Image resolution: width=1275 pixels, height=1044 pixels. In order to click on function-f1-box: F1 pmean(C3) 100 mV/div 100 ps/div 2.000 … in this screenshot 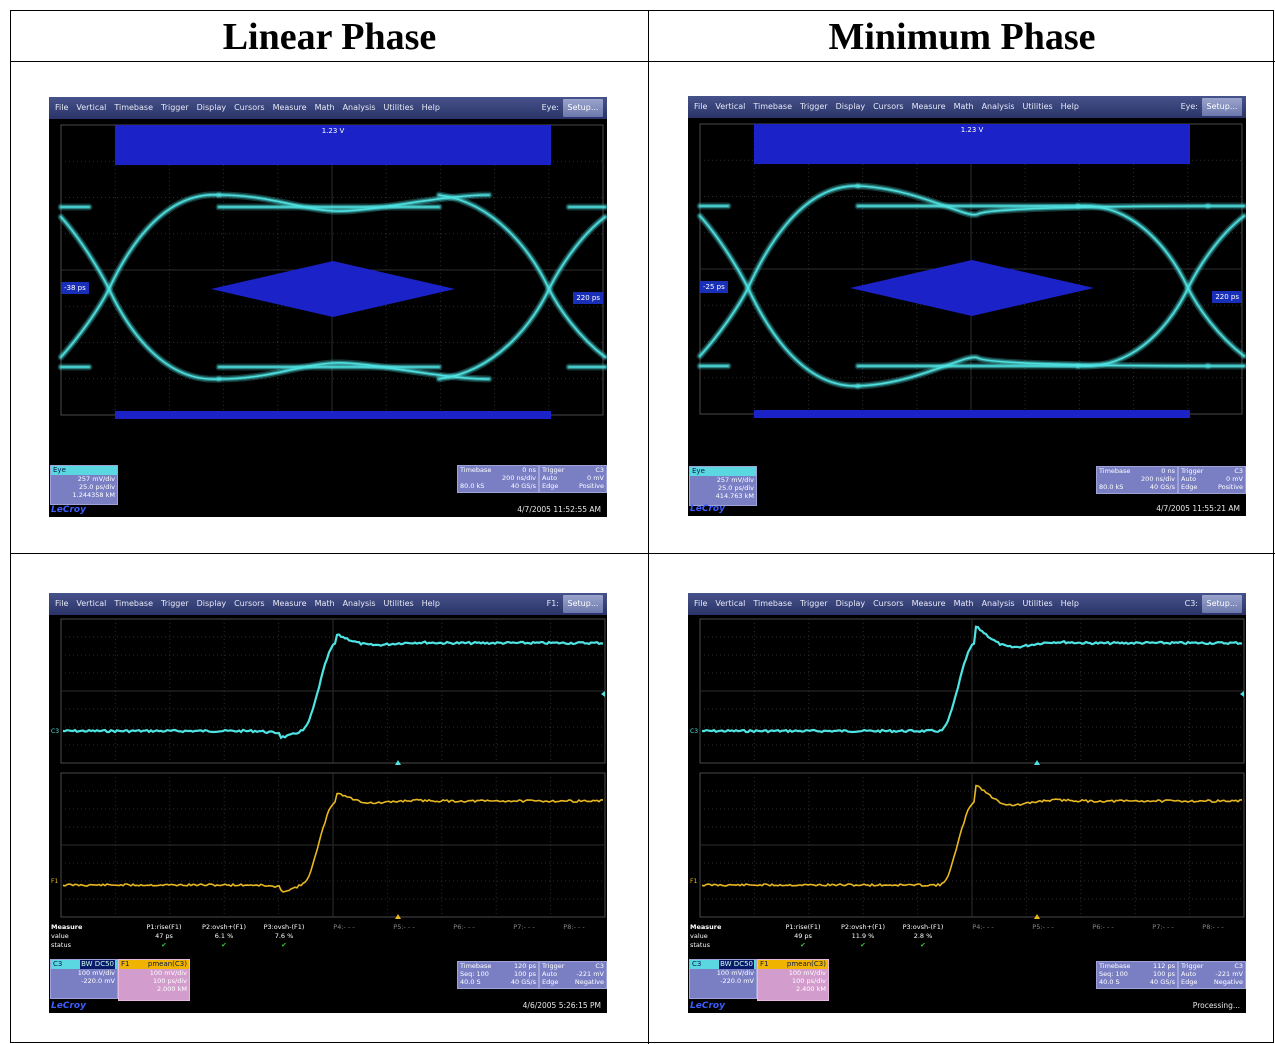, I will do `click(154, 980)`.